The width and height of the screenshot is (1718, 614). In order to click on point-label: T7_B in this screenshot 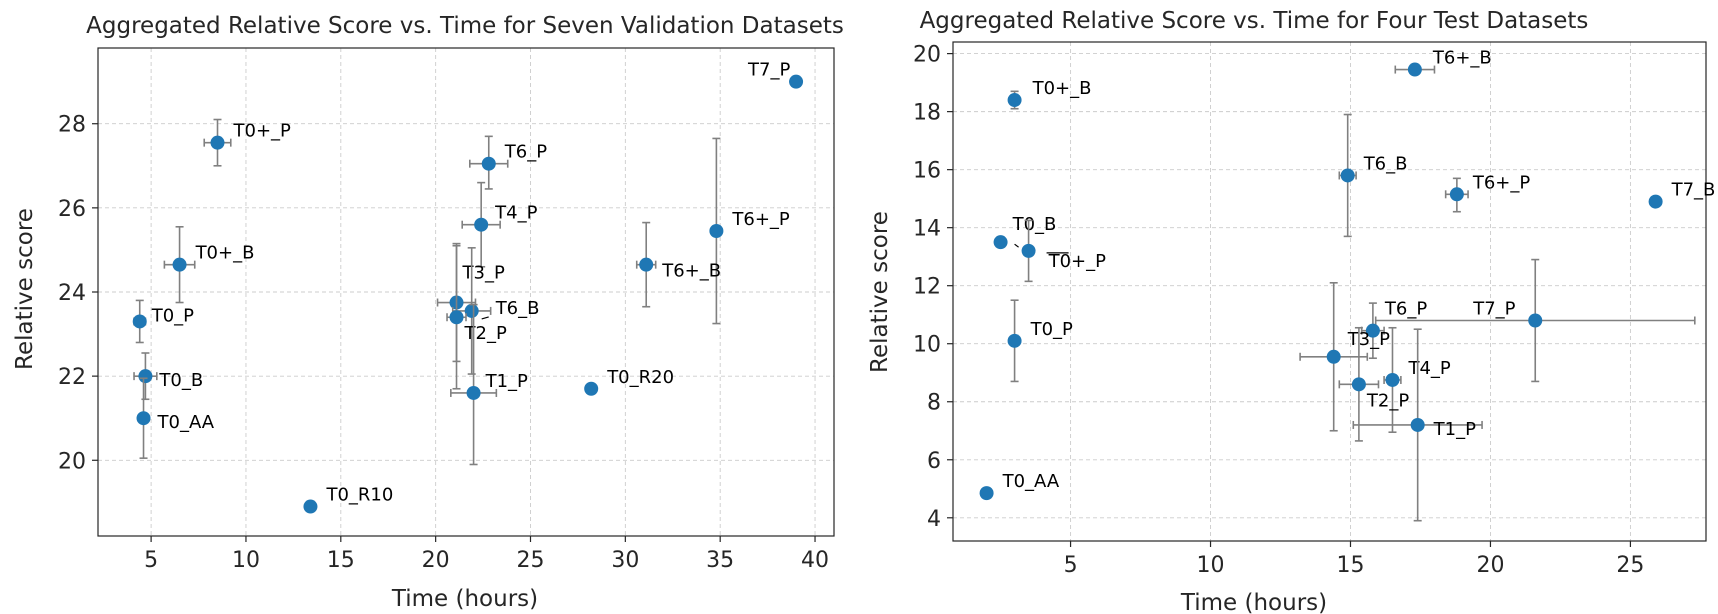, I will do `click(1693, 190)`.